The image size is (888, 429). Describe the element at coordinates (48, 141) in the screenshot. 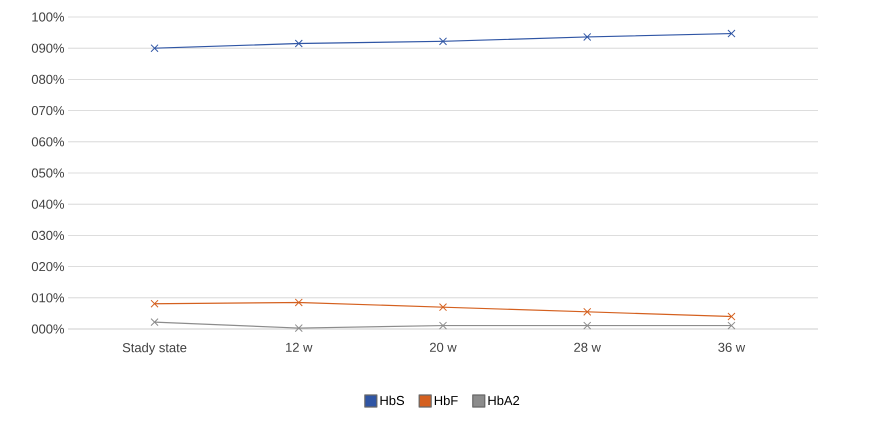

I see `y-tick-label: 060%` at that location.